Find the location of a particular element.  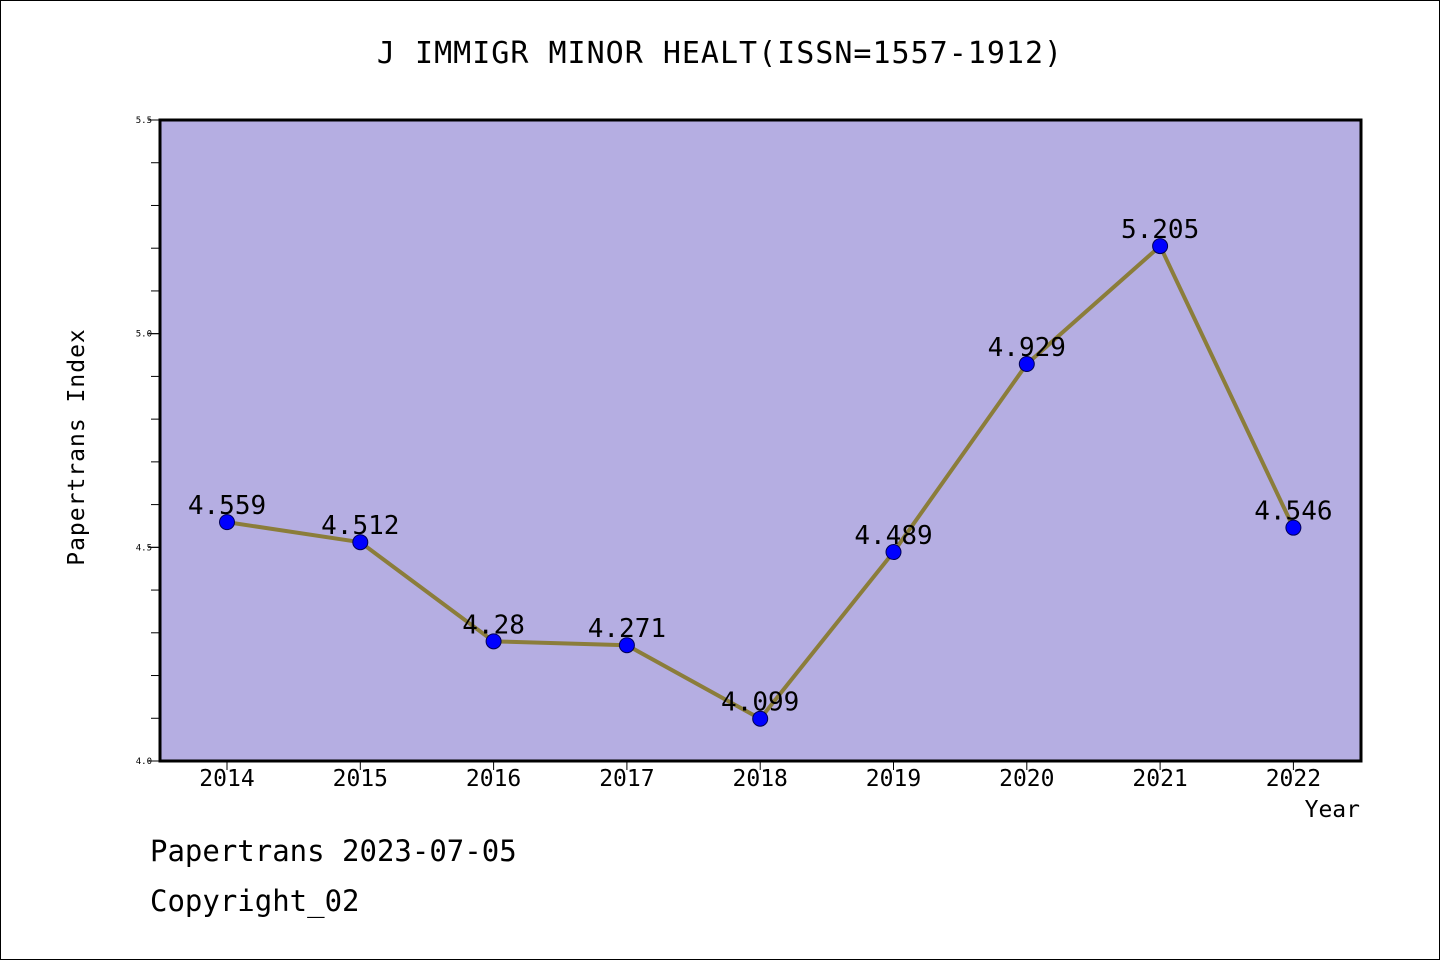

x-axis: 2014 2015 2016 2017 2018 2019 2020 2021 2022 is located at coordinates (760, 776).